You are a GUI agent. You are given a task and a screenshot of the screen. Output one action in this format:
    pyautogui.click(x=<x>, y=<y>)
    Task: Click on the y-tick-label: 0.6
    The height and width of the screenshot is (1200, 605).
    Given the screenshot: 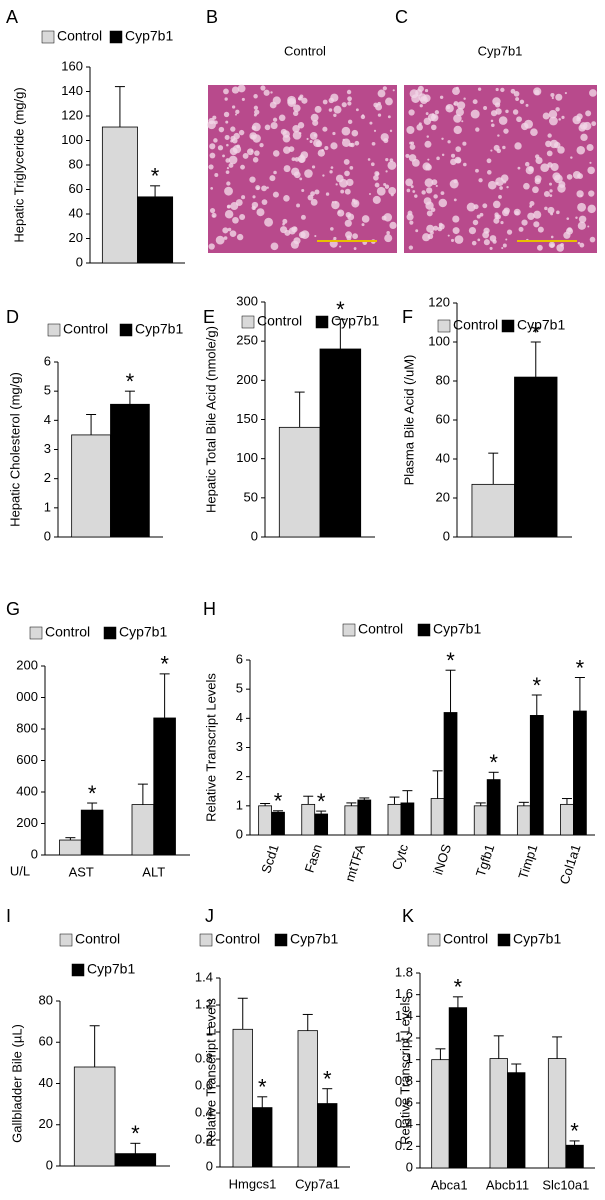 What is the action you would take?
    pyautogui.click(x=204, y=1084)
    